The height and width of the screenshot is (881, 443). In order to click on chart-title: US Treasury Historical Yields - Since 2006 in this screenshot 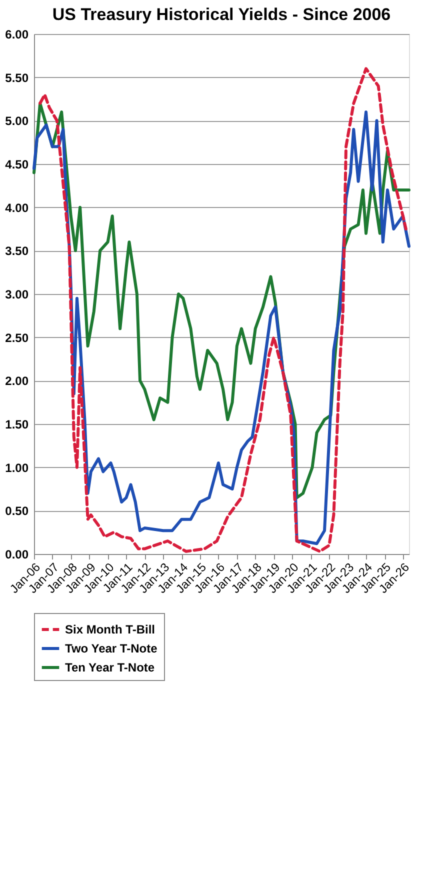, I will do `click(221, 14)`.